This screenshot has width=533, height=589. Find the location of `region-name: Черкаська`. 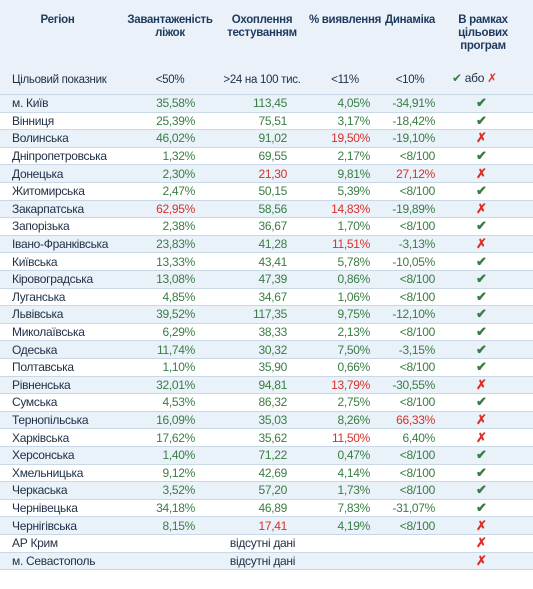

region-name: Черкаська is located at coordinates (40, 490).